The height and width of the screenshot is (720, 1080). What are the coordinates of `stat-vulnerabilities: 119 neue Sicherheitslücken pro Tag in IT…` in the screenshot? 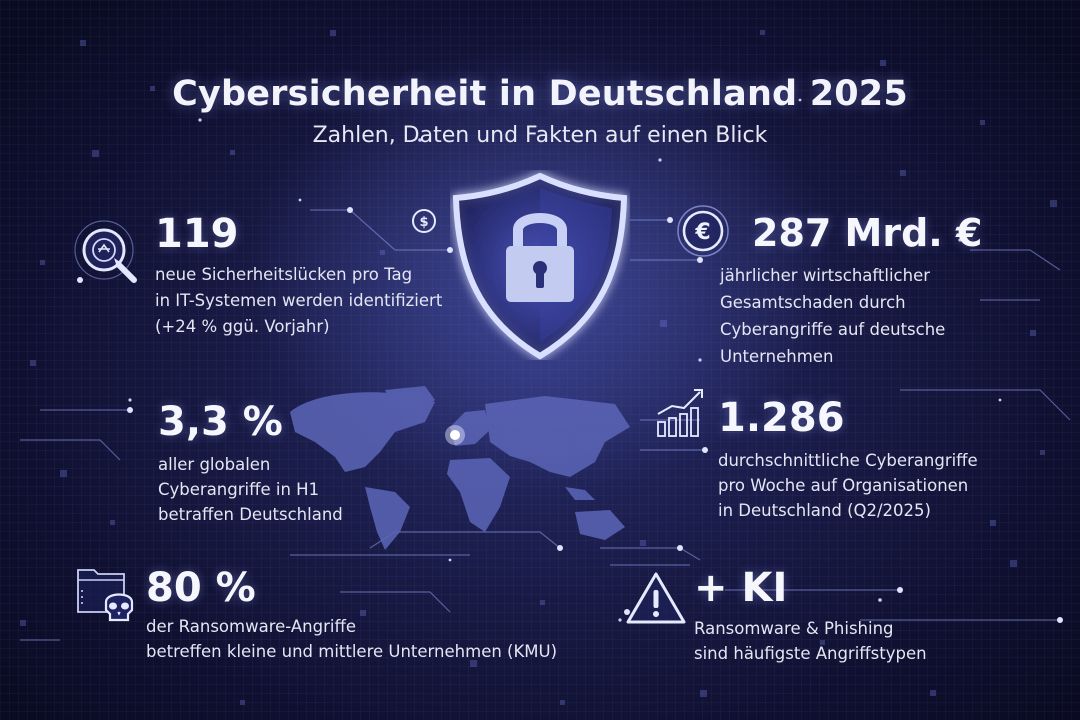 It's located at (298, 277).